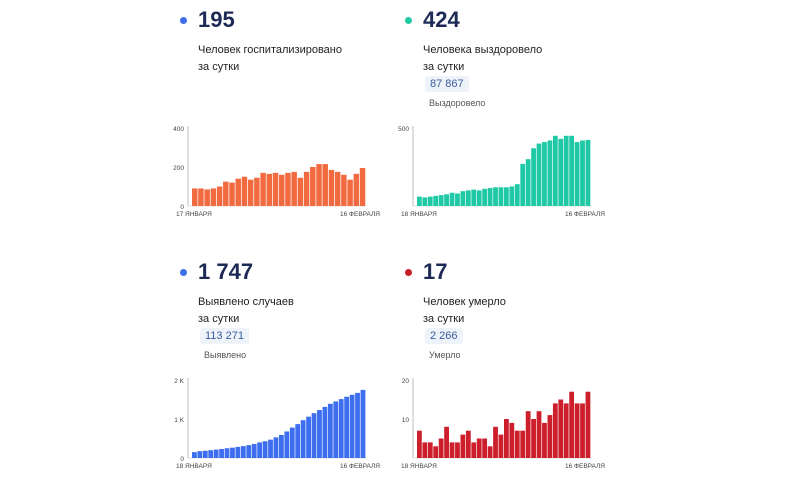 The height and width of the screenshot is (480, 800). I want to click on hospitalized-x-start-label: 17 ЯНВАРЯ, so click(194, 214).